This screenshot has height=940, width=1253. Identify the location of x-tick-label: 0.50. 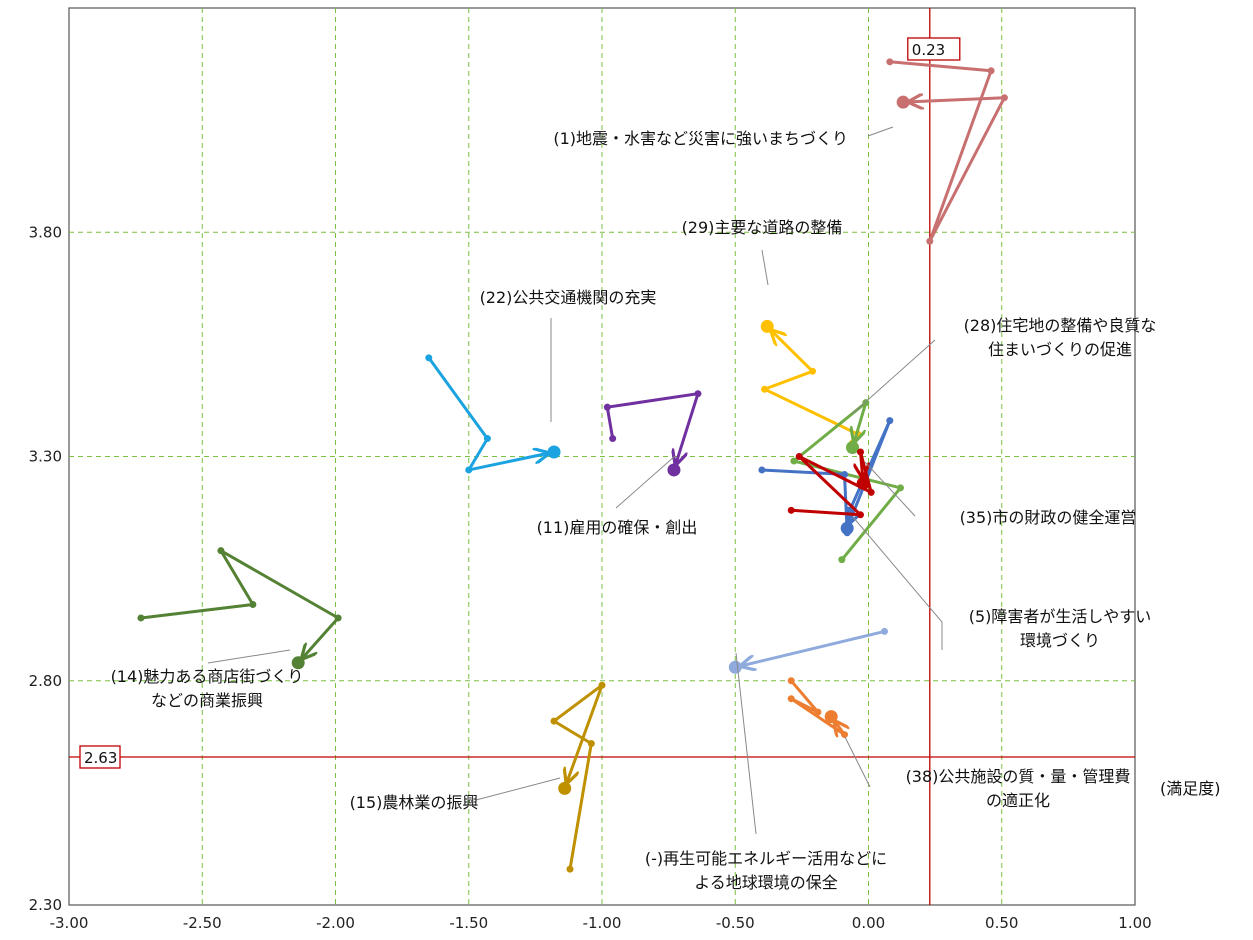
(1001, 923).